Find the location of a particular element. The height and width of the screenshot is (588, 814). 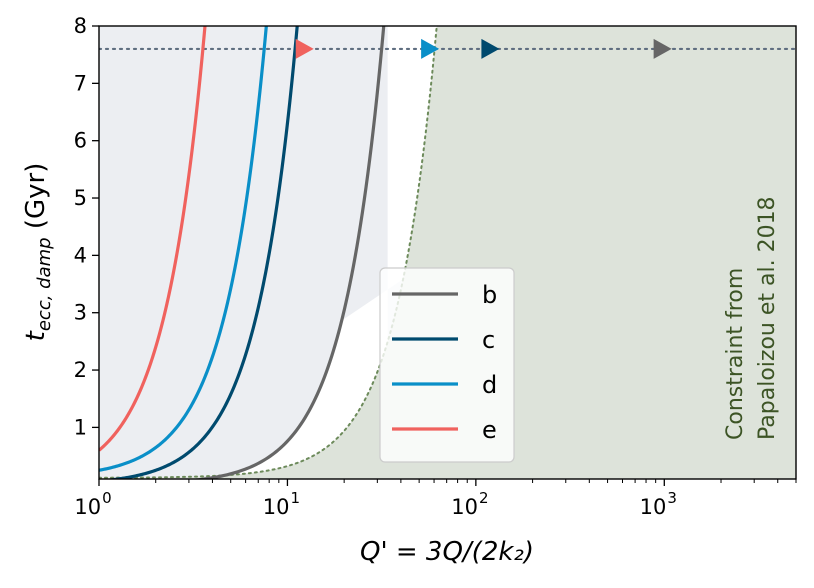

y-tick-label: 4 is located at coordinates (80, 255).